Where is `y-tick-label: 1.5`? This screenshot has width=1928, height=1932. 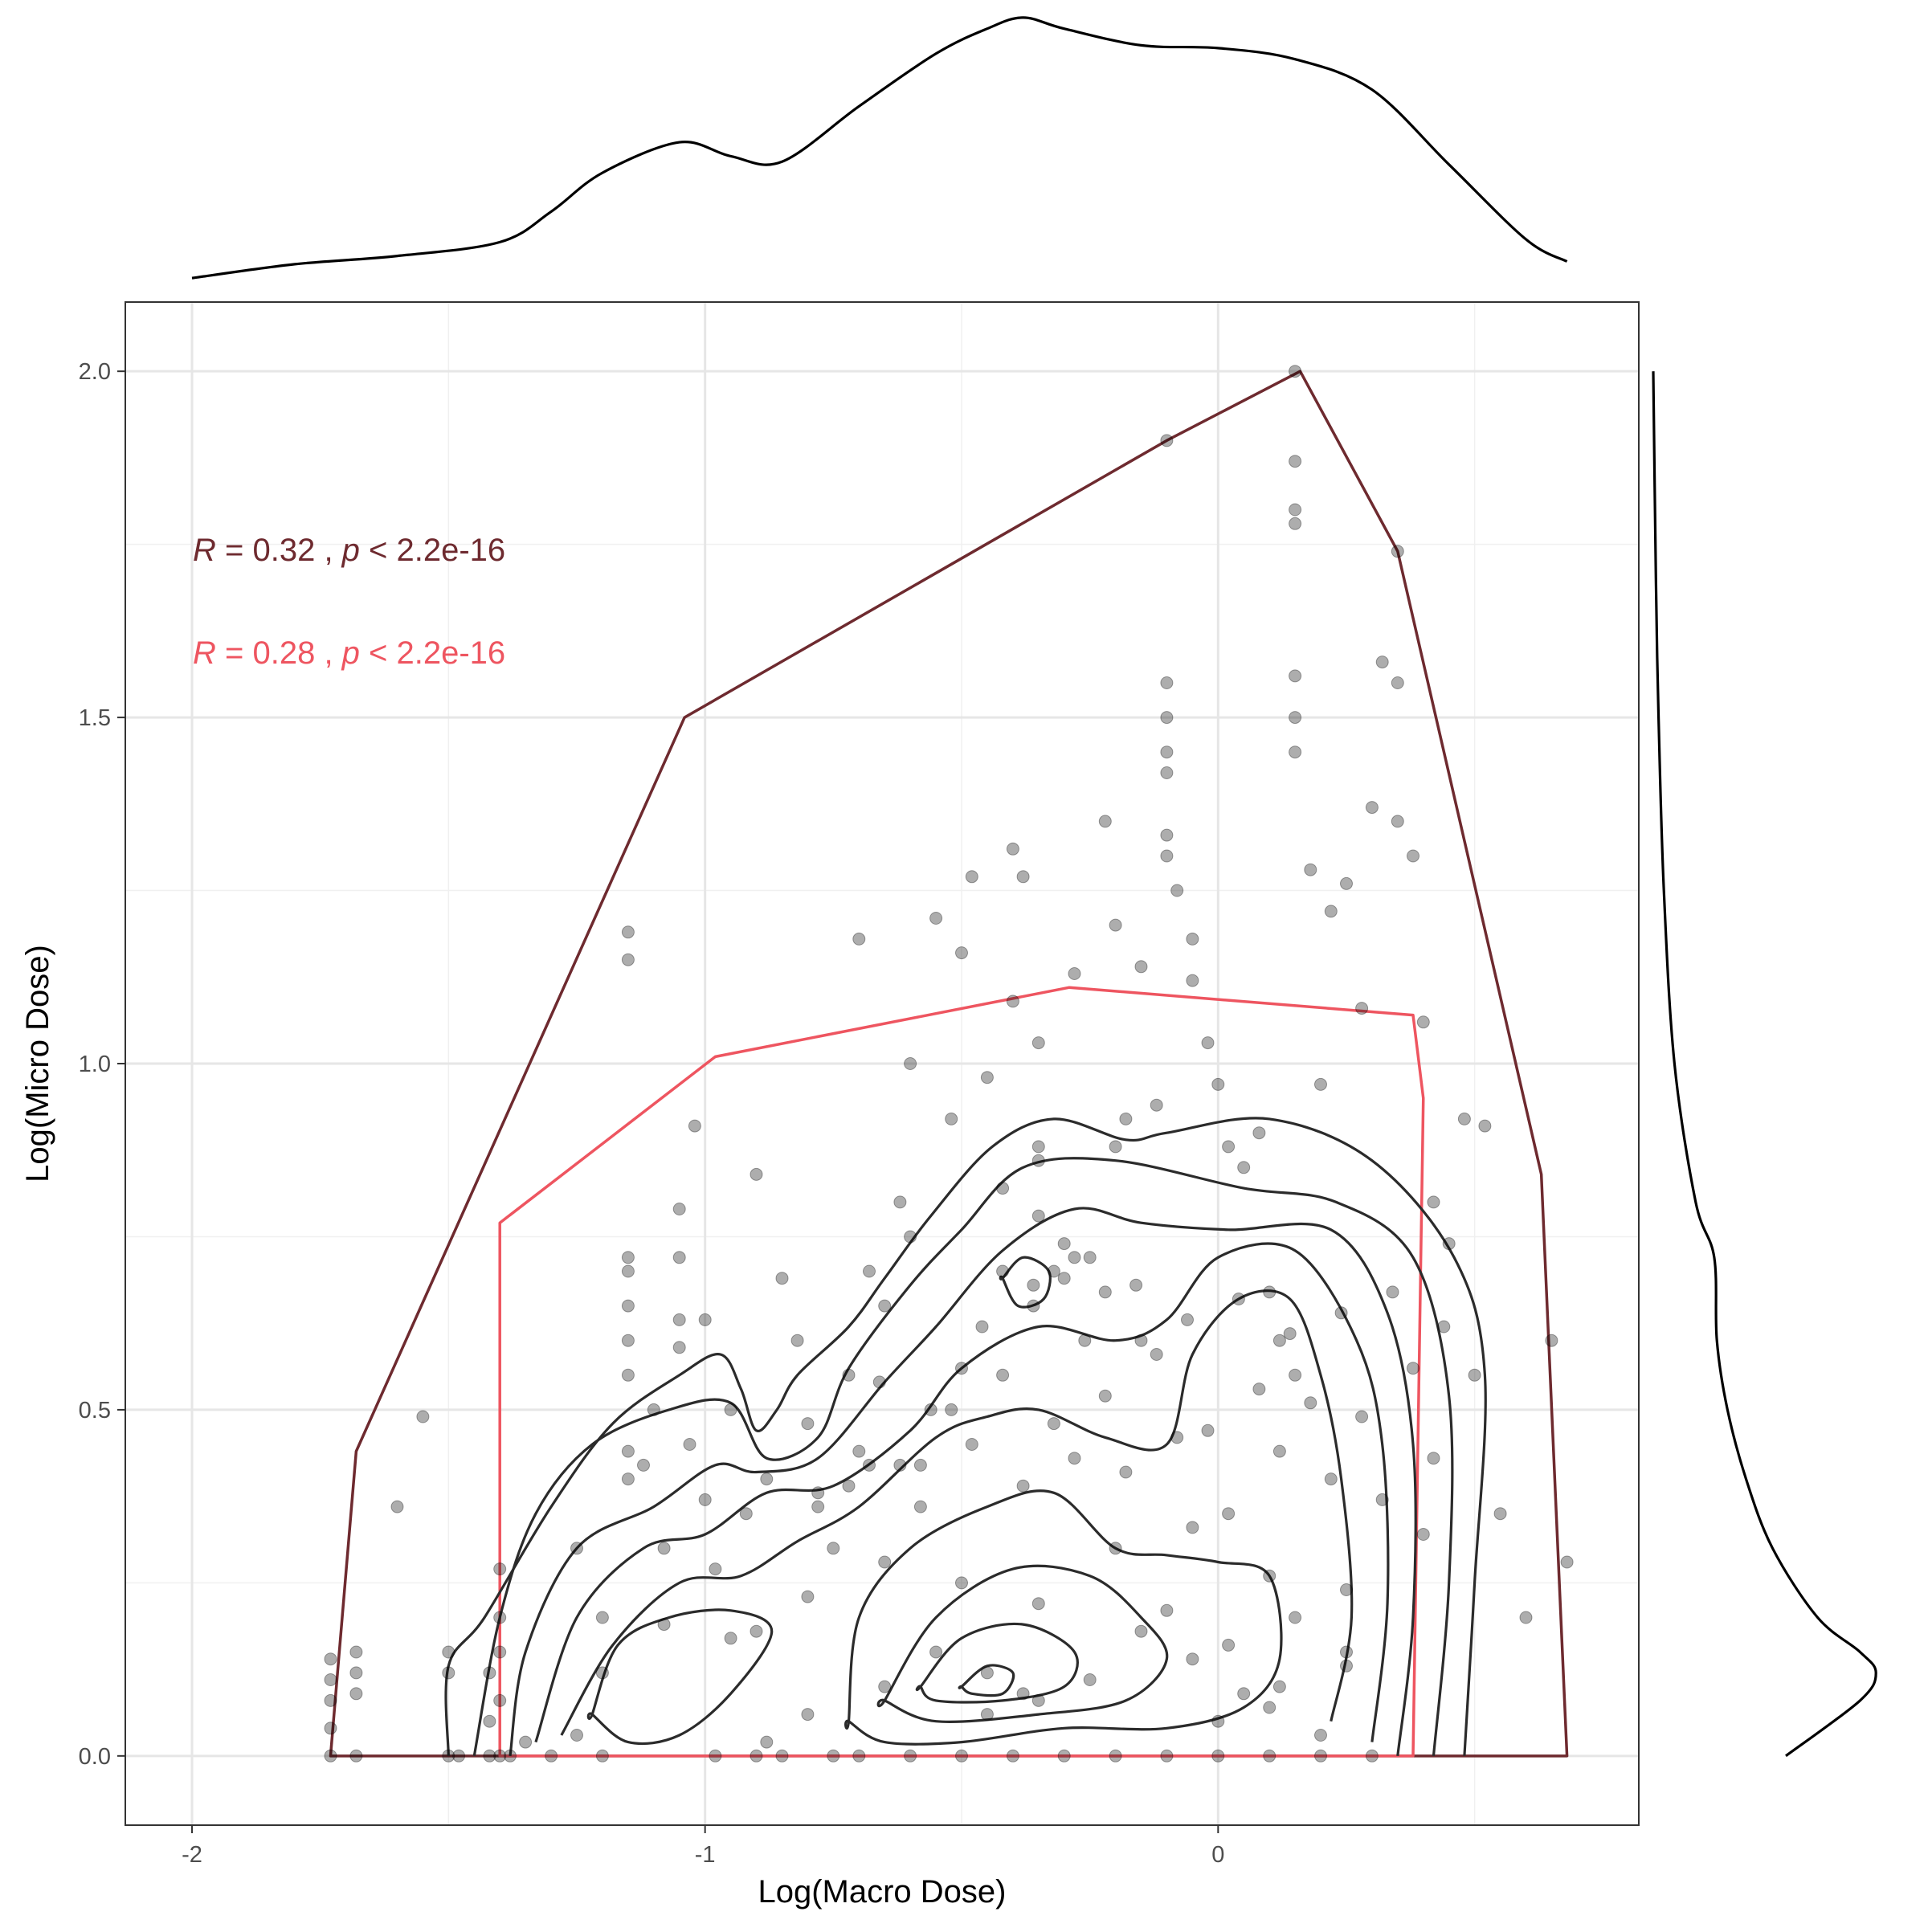
y-tick-label: 1.5 is located at coordinates (95, 718).